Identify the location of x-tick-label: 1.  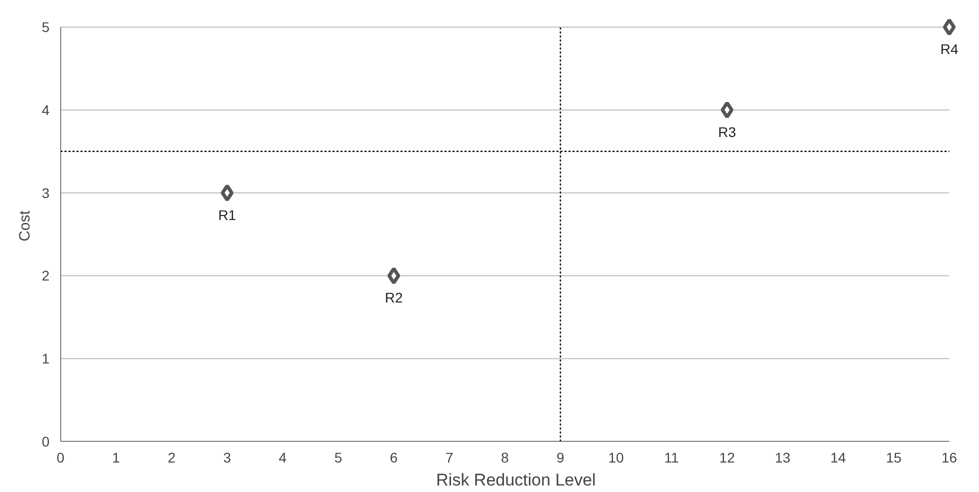
(116, 458).